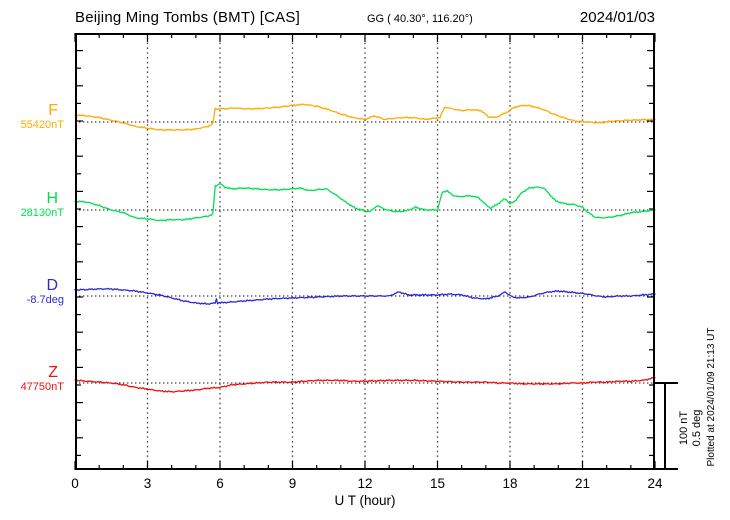  Describe the element at coordinates (420, 19) in the screenshot. I see `geographic-coordinates: GG ( 40.30°, 116.20°)` at that location.